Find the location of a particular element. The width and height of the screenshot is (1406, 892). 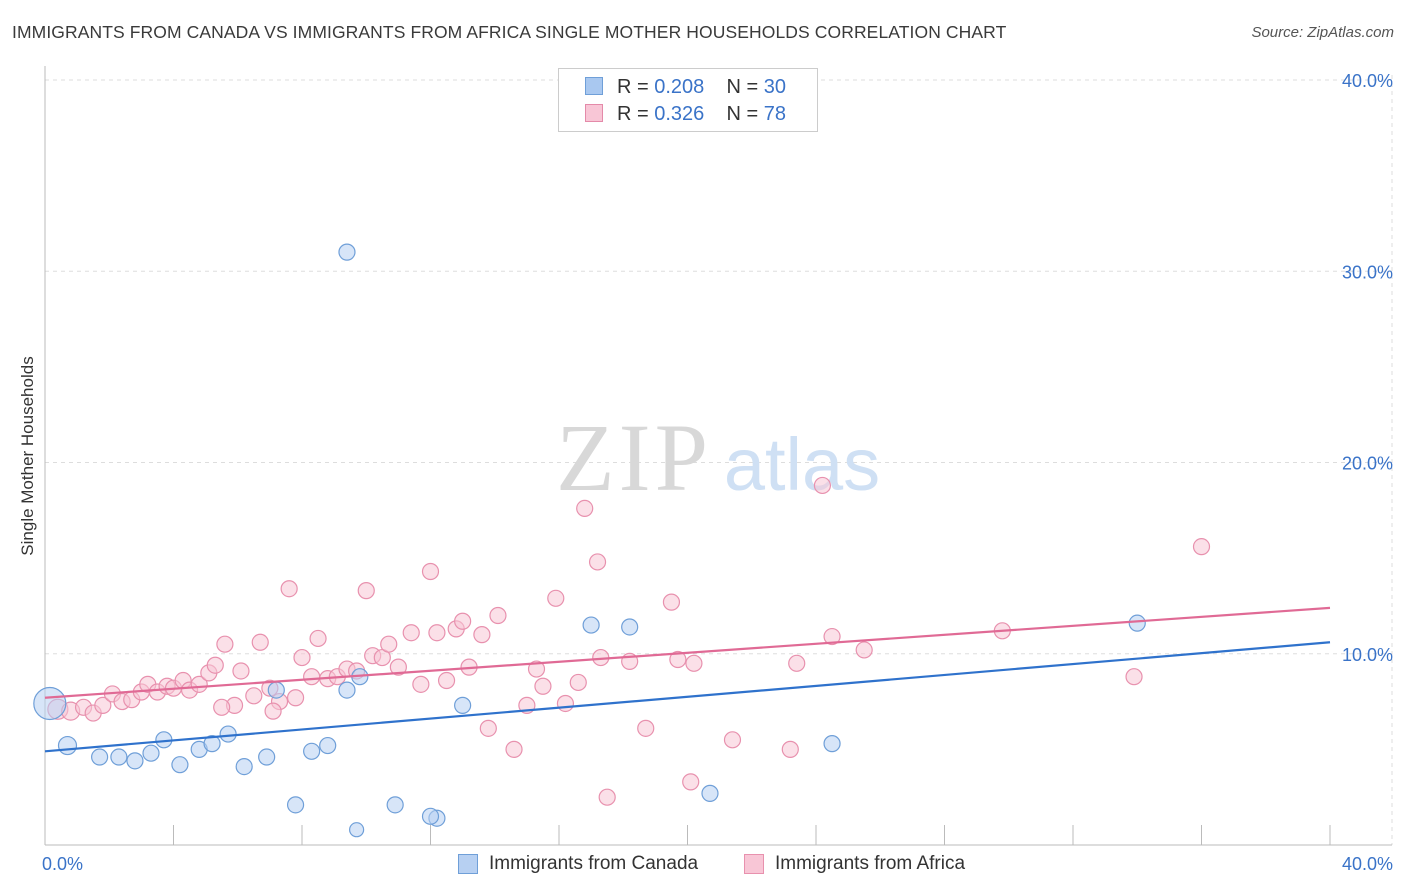

y-tick-label: 20.0% is located at coordinates (1367, 464).